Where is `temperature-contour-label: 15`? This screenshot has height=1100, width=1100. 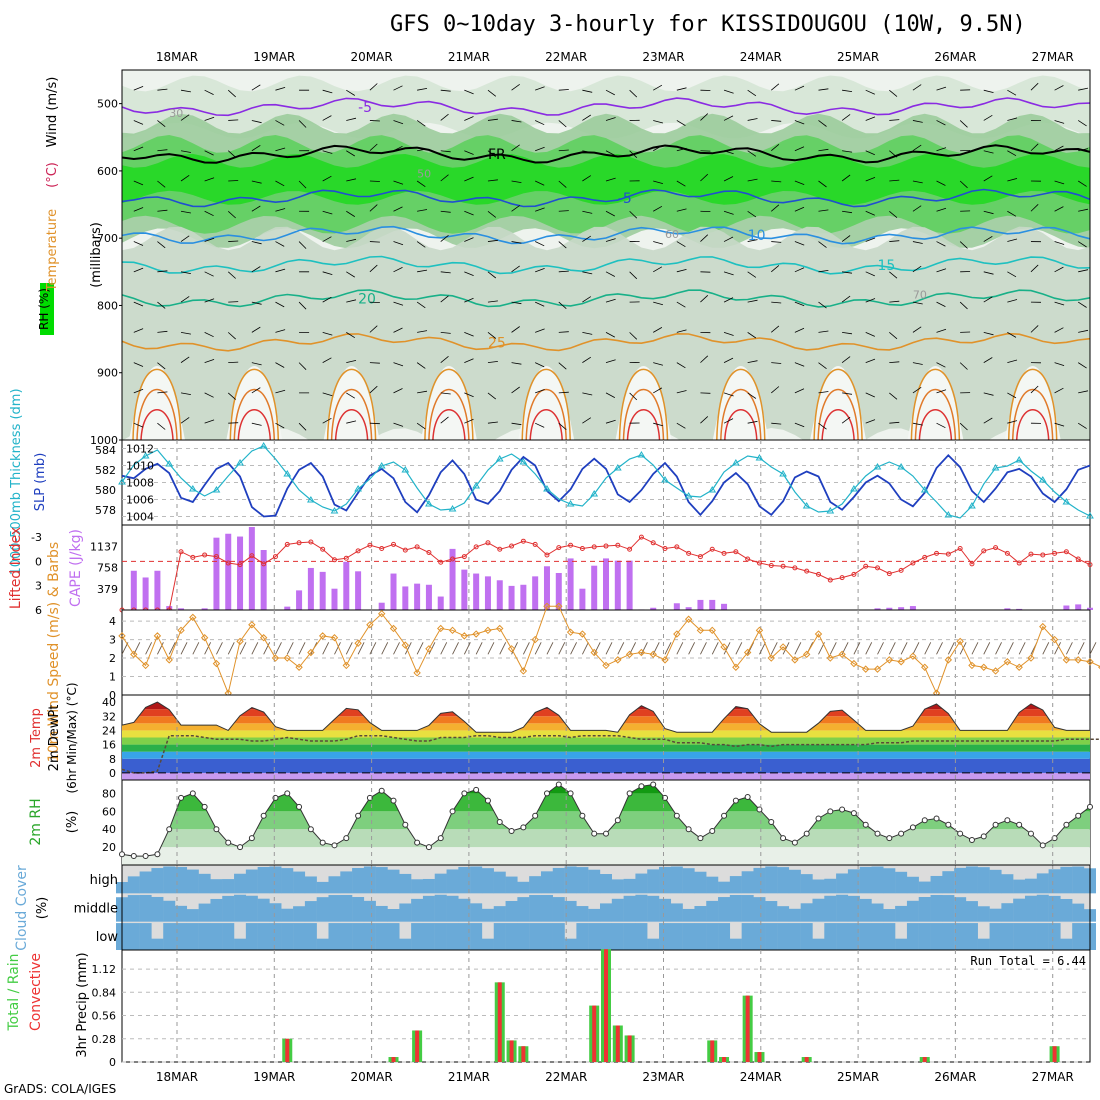
temperature-contour-label: 15 is located at coordinates (887, 266).